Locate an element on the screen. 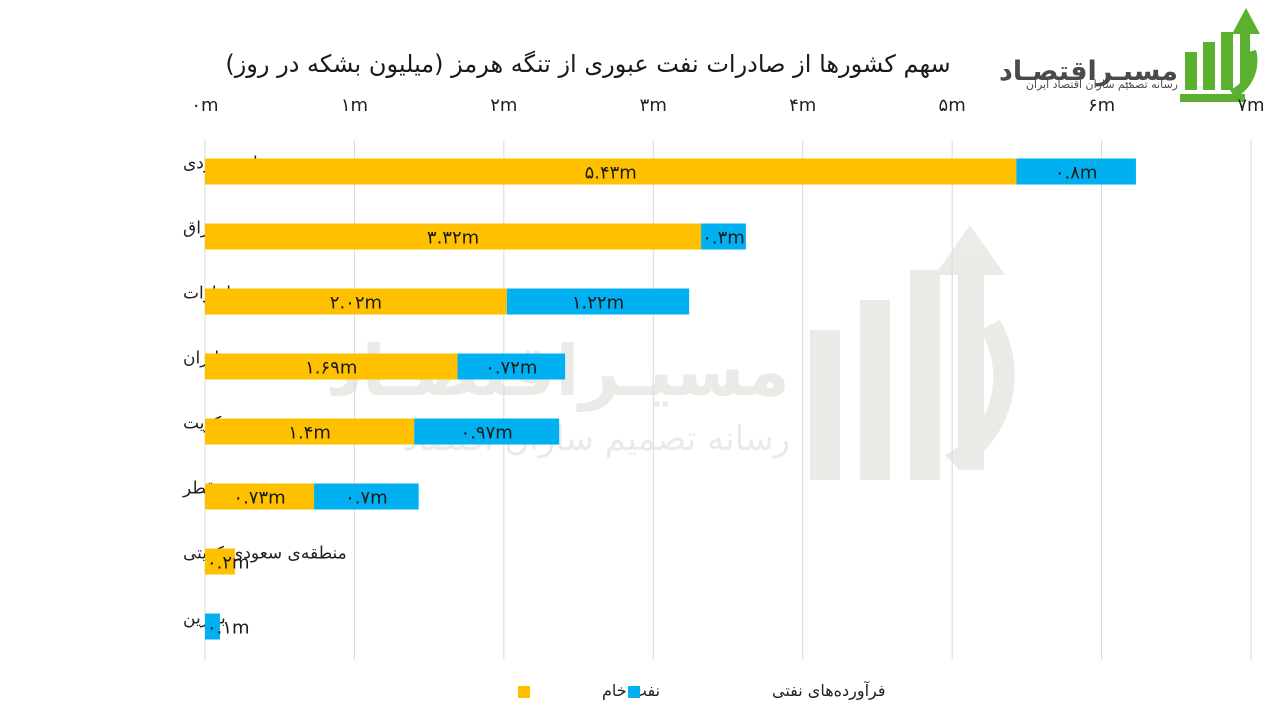 Image resolution: width=1280 pixels, height=720 pixels. x-tick-label: ۳m is located at coordinates (653, 105).